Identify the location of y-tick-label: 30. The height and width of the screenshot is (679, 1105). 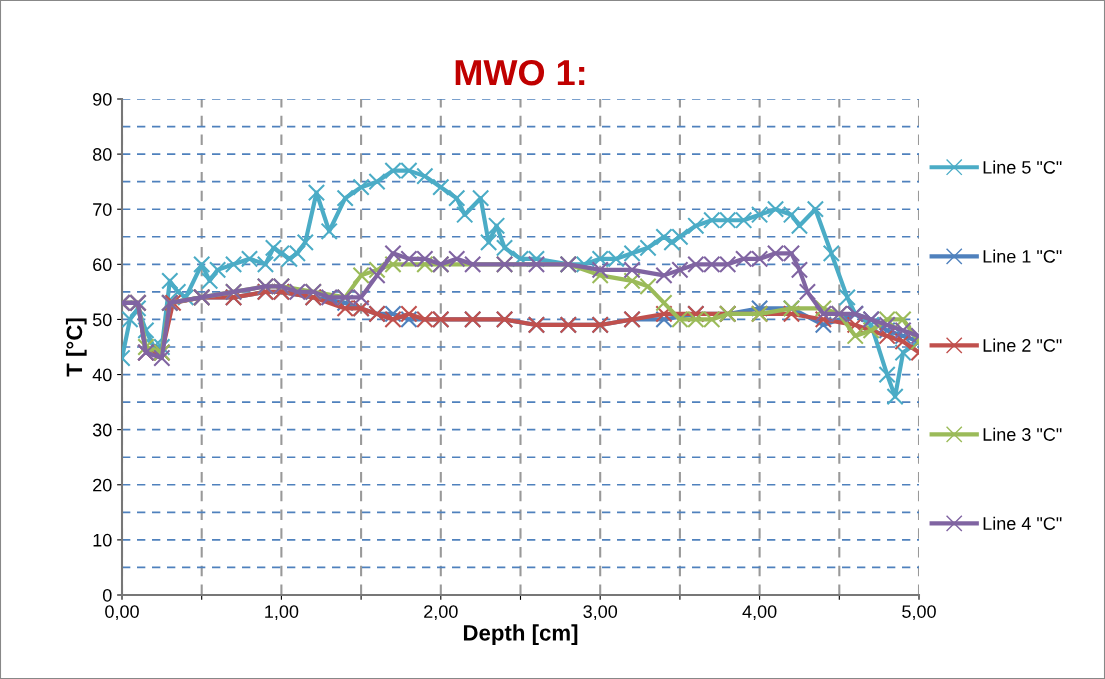
(102, 430).